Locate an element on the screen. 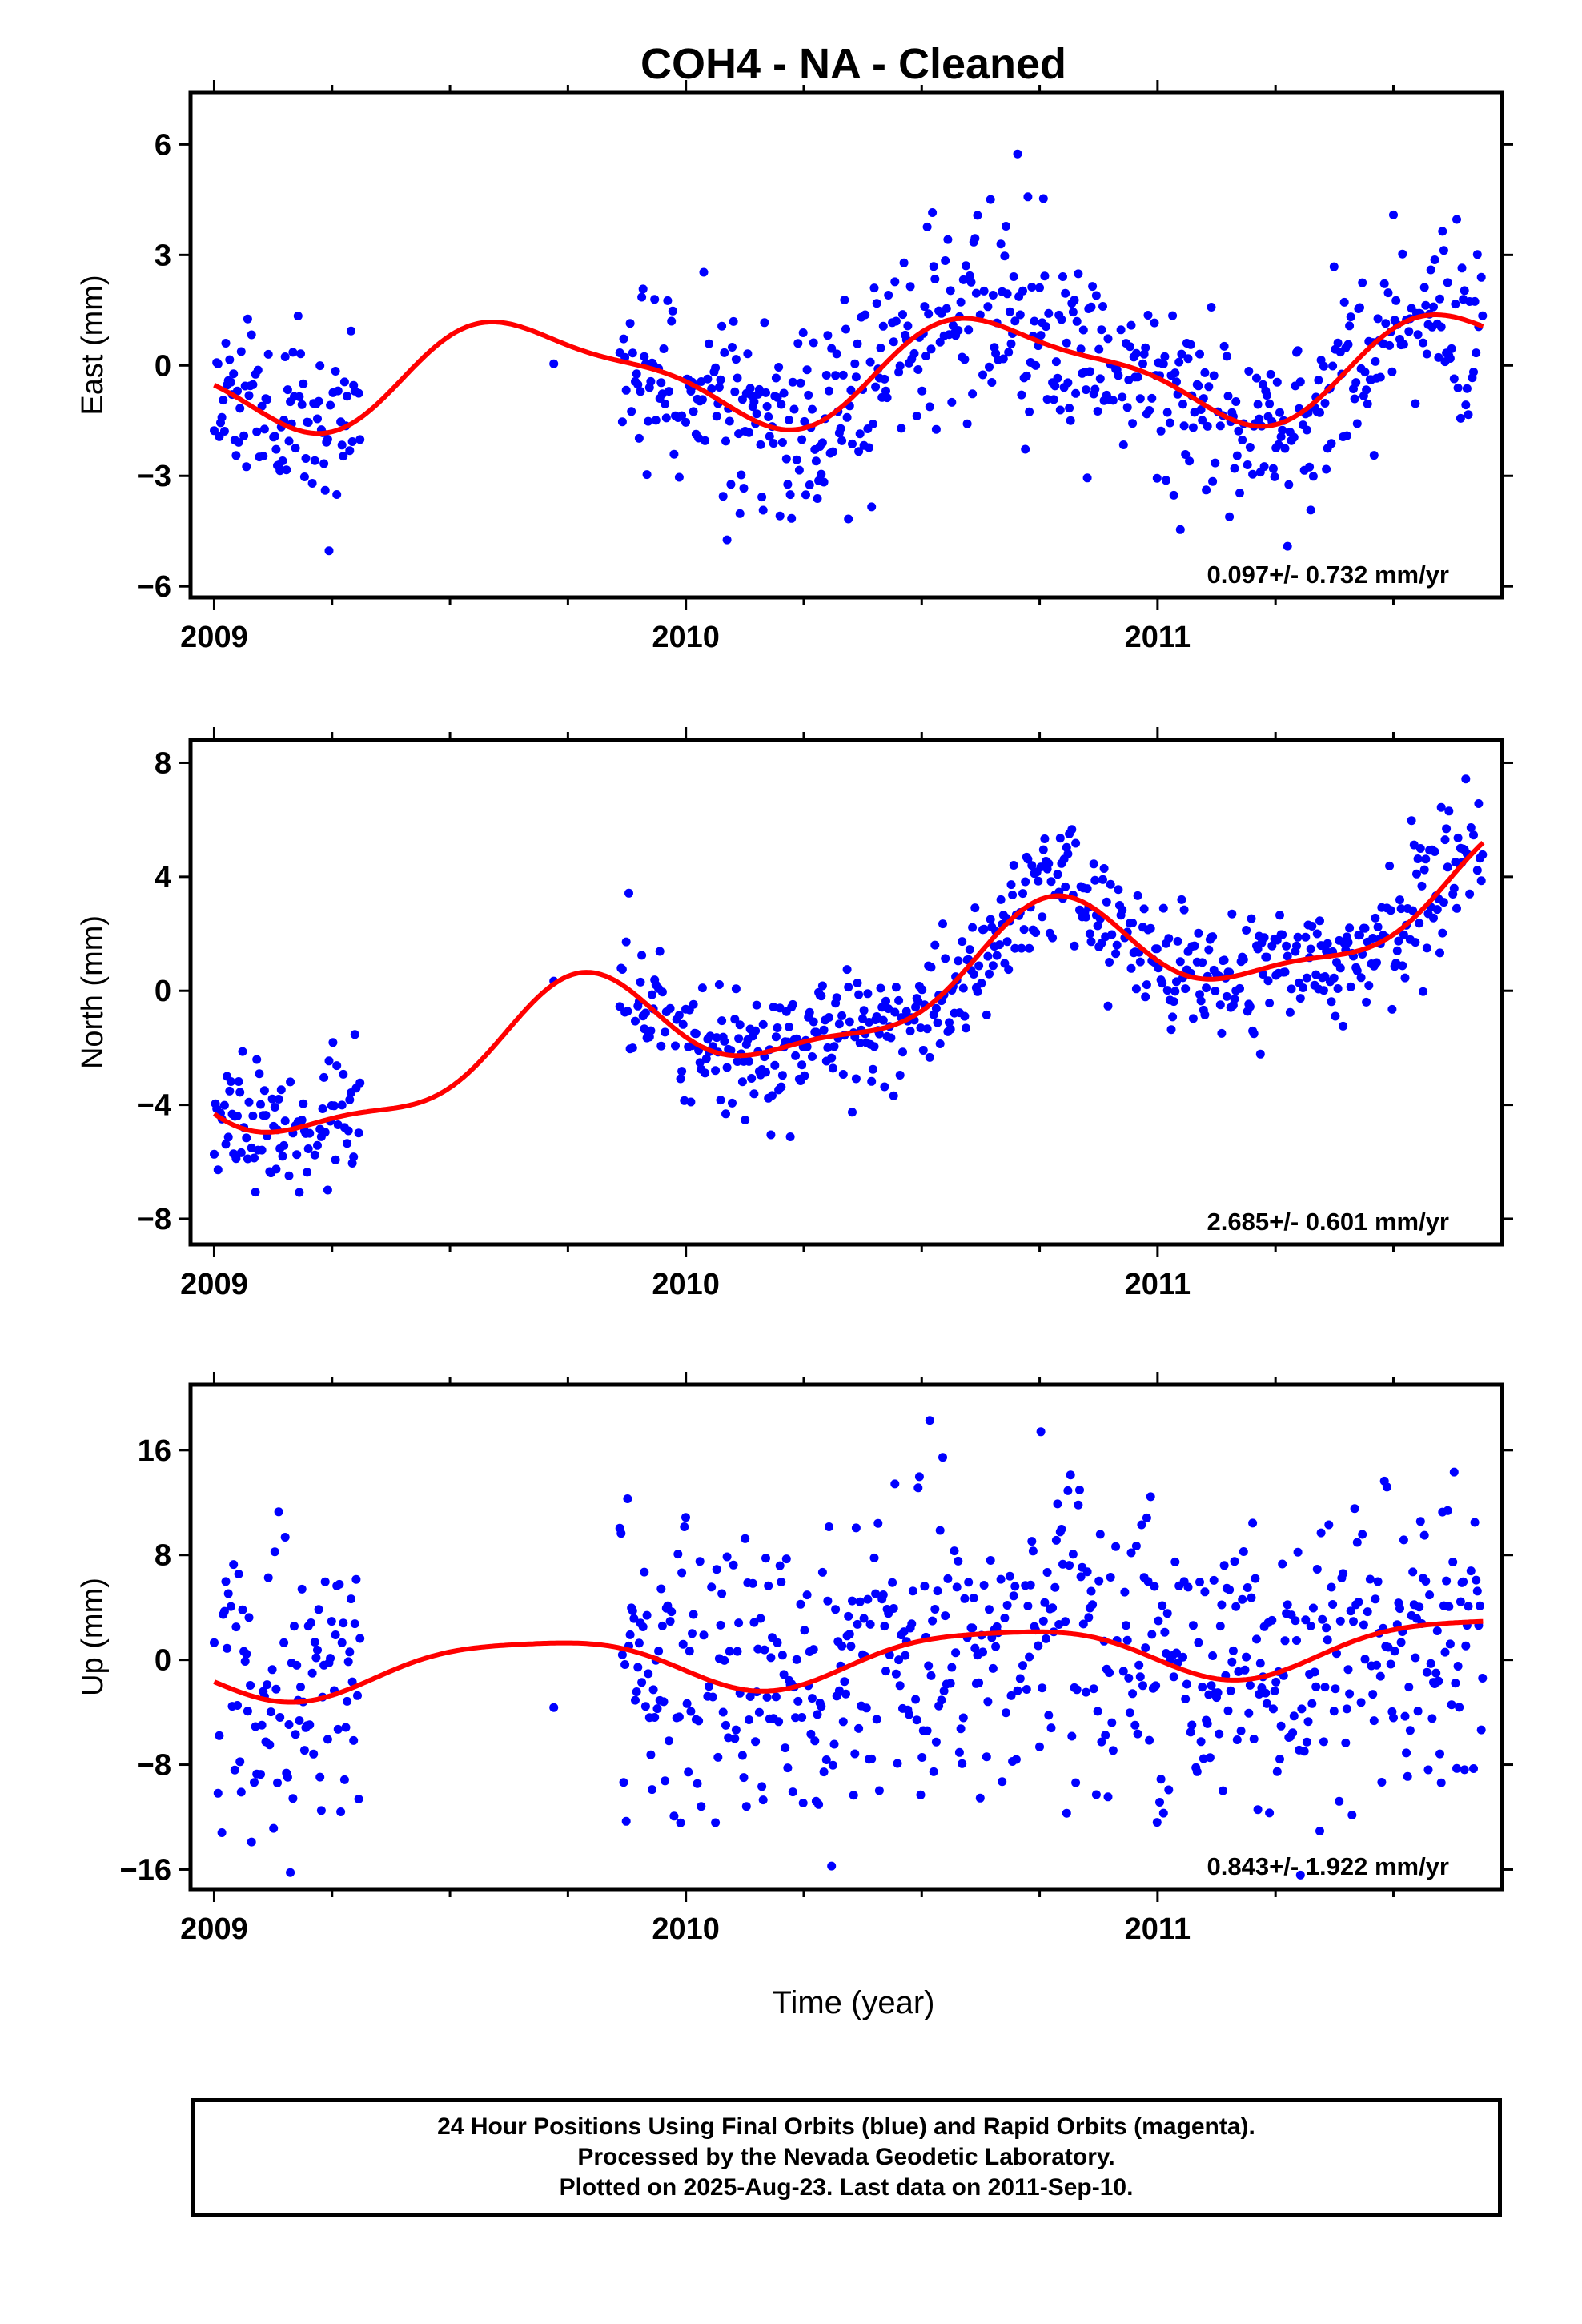  fit-curve is located at coordinates (848, 988).